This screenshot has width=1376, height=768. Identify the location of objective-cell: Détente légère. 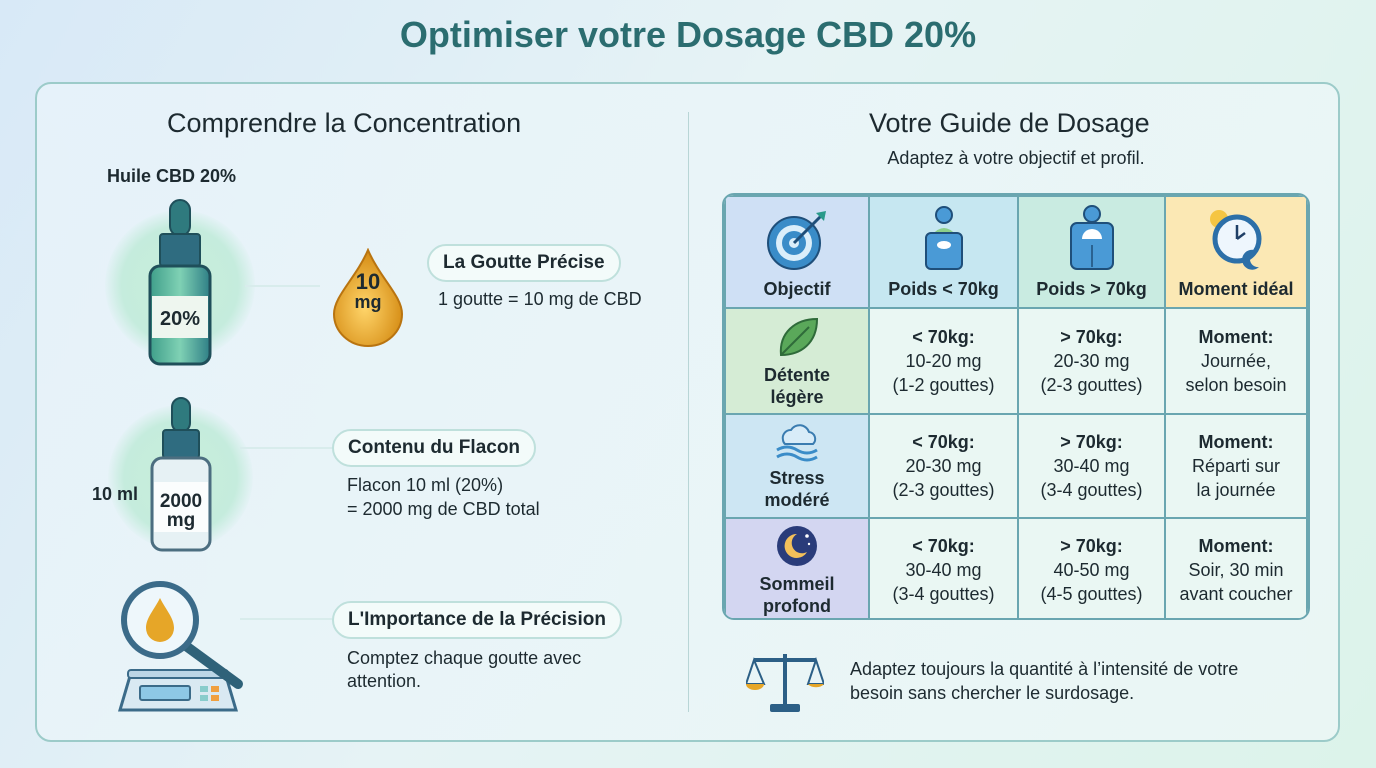
(797, 361).